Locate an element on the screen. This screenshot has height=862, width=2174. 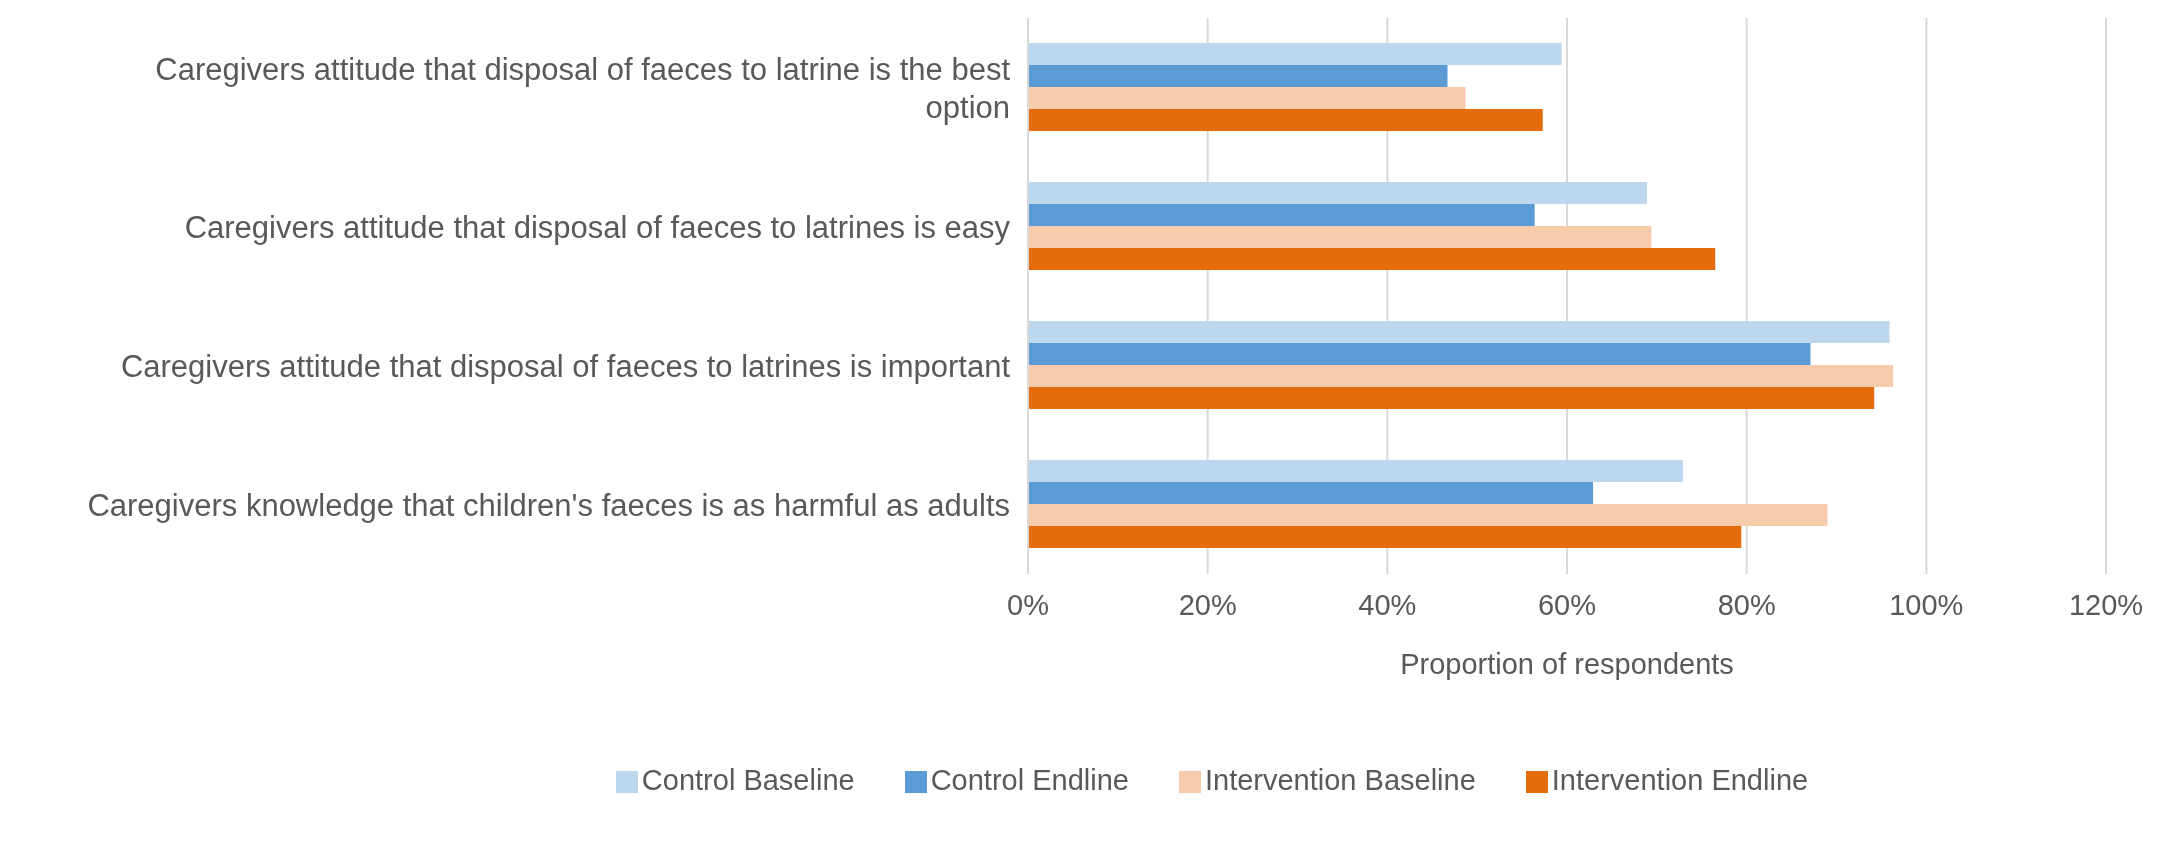
x-tick-label: 80% is located at coordinates (1746, 604).